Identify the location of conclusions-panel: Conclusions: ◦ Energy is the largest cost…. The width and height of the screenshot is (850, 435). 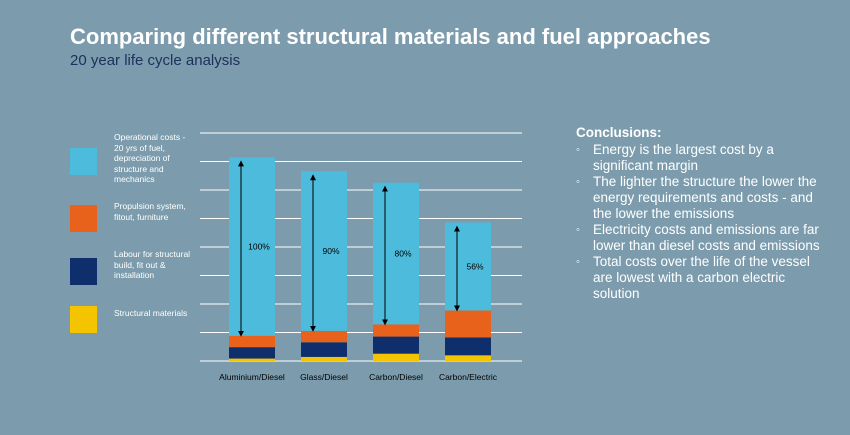
(701, 213).